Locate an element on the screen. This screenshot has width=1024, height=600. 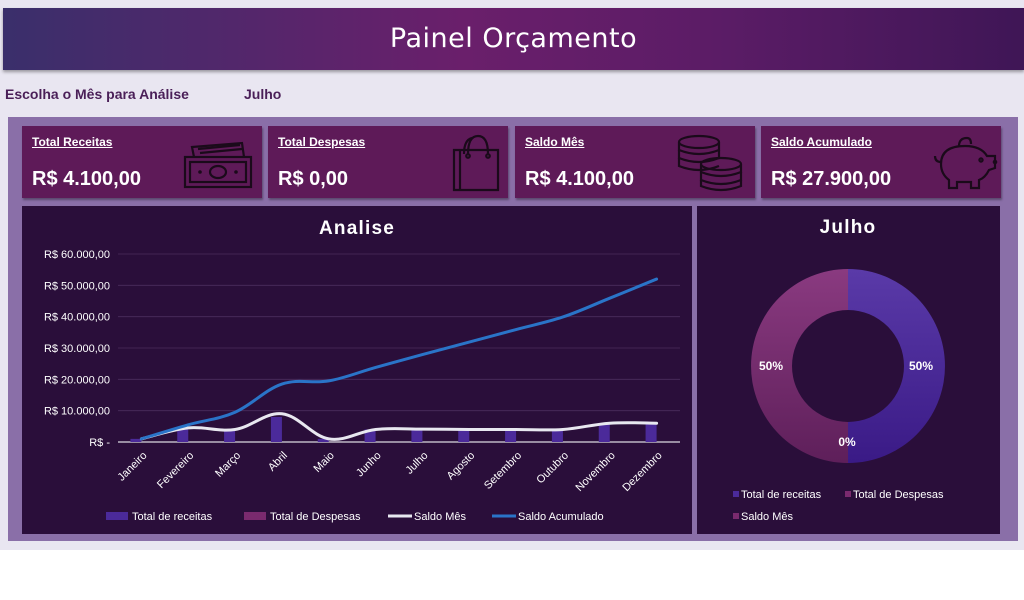
chart-title: Julho is located at coordinates (848, 227).